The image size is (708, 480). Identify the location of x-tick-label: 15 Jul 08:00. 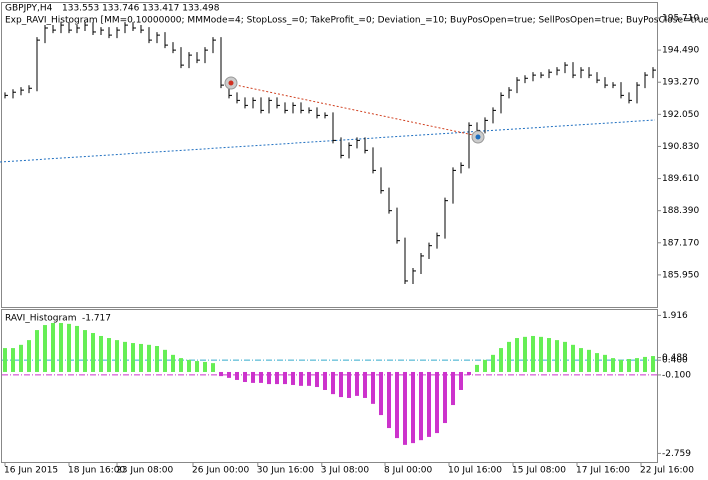
(539, 471).